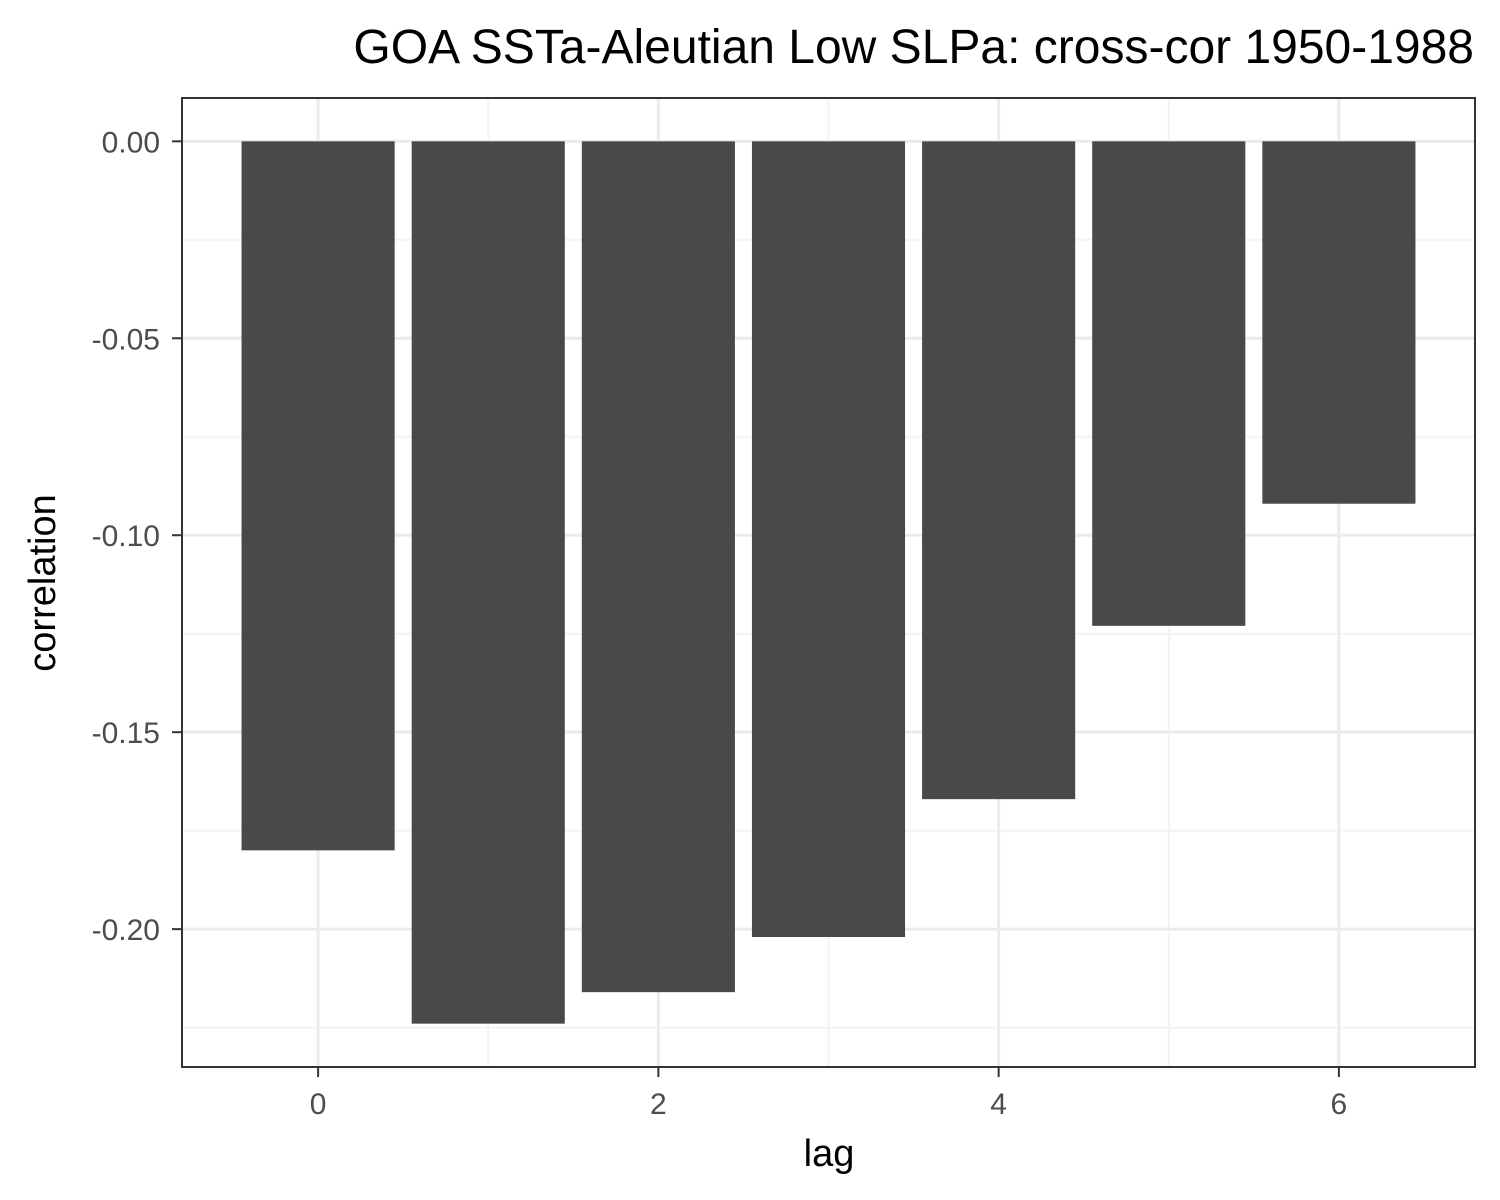 The image size is (1500, 1200). I want to click on y-tick-label: -0.05, so click(126, 339).